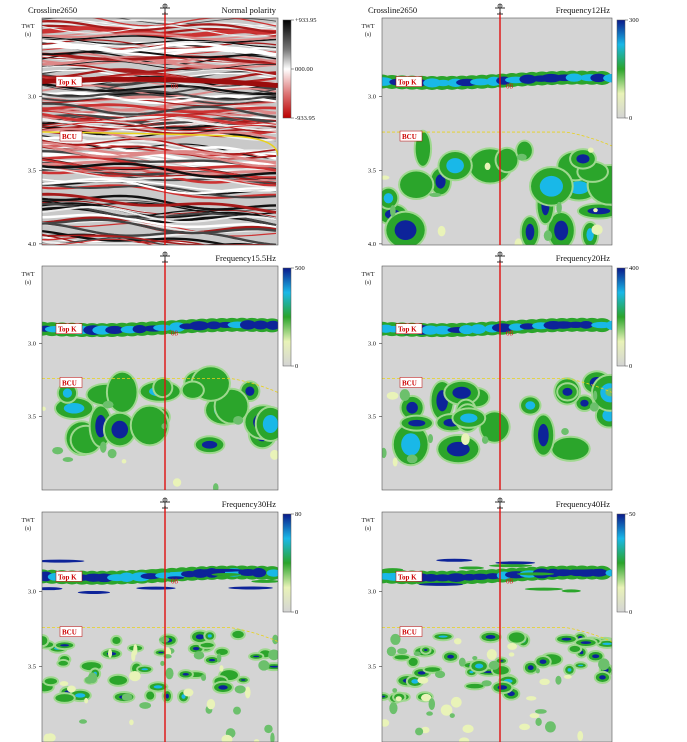  Describe the element at coordinates (372, 667) in the screenshot. I see `tick-label: 3.5` at that location.